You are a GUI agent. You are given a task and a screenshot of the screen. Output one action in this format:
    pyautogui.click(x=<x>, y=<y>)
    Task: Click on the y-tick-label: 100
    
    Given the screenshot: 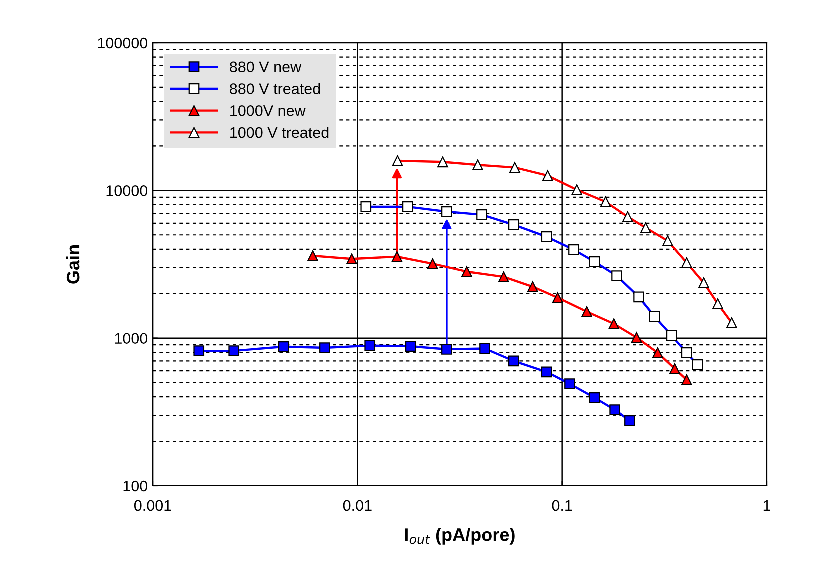 What is the action you would take?
    pyautogui.click(x=136, y=486)
    